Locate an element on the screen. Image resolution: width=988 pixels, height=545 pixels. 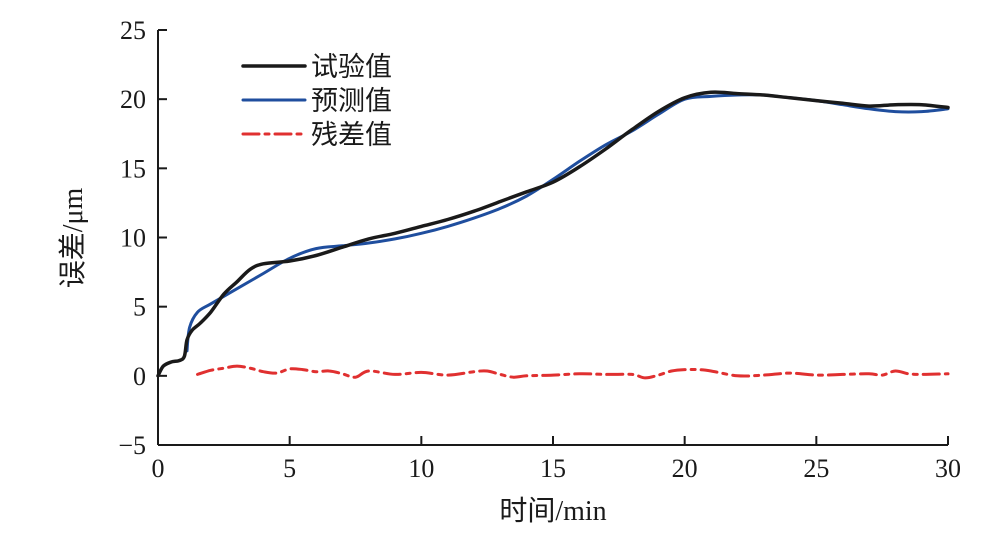
legend-label-experimental-value: 试验值 is located at coordinates (351, 67).